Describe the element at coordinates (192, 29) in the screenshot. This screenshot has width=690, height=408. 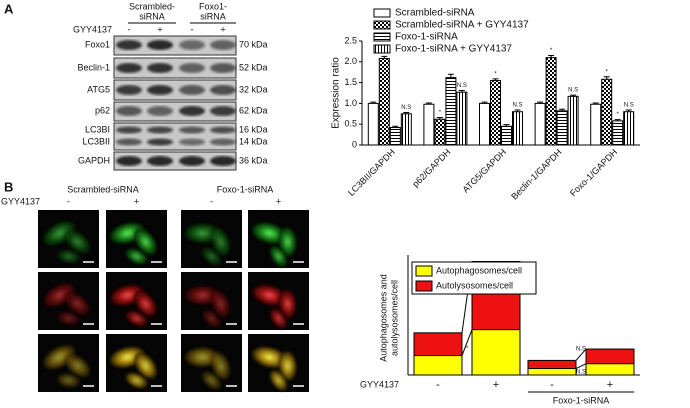
I see `lane-sign: -` at that location.